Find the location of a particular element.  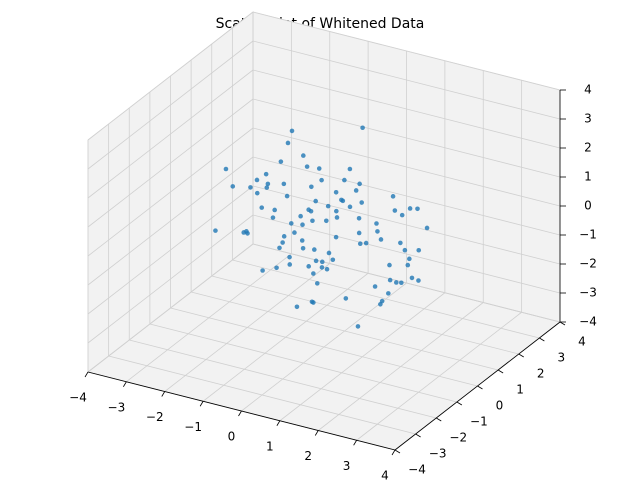

z-tick-label: −3 is located at coordinates (588, 293).